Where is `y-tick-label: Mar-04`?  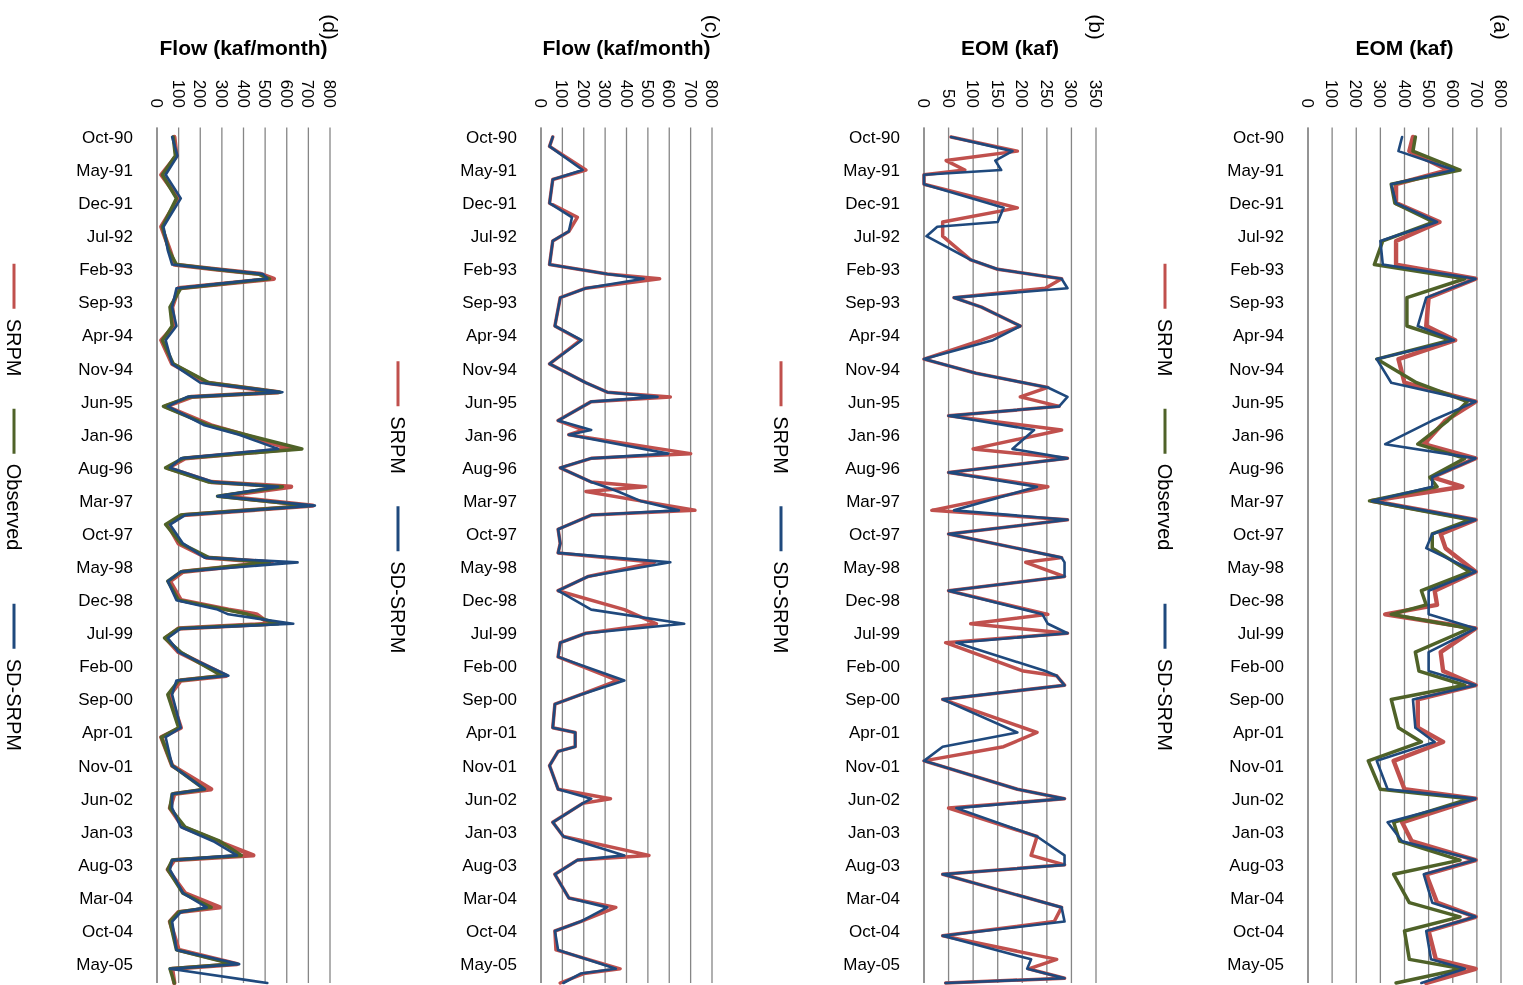 y-tick-label: Mar-04 is located at coordinates (490, 898).